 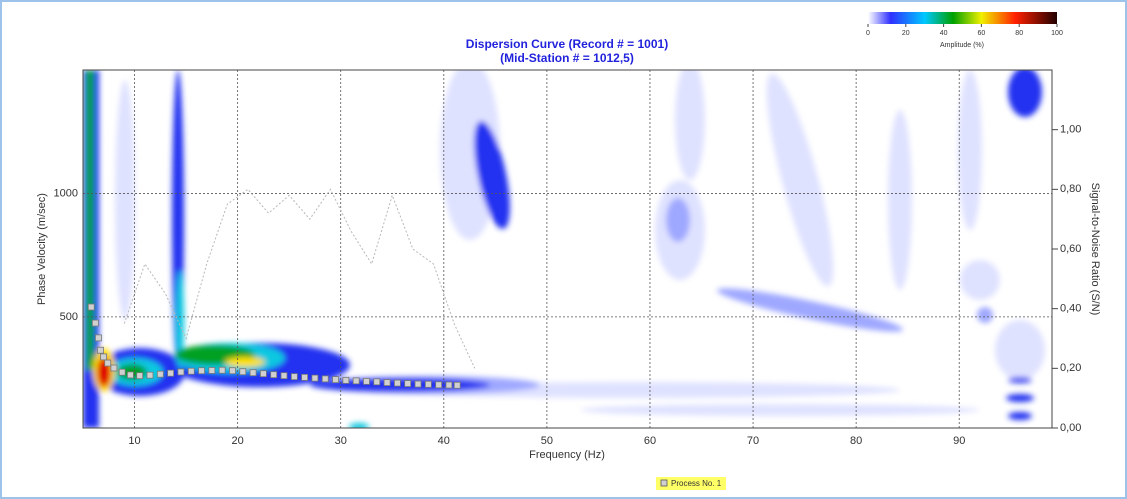 What do you see at coordinates (1057, 33) in the screenshot?
I see `colorbar-tick-label: 100` at bounding box center [1057, 33].